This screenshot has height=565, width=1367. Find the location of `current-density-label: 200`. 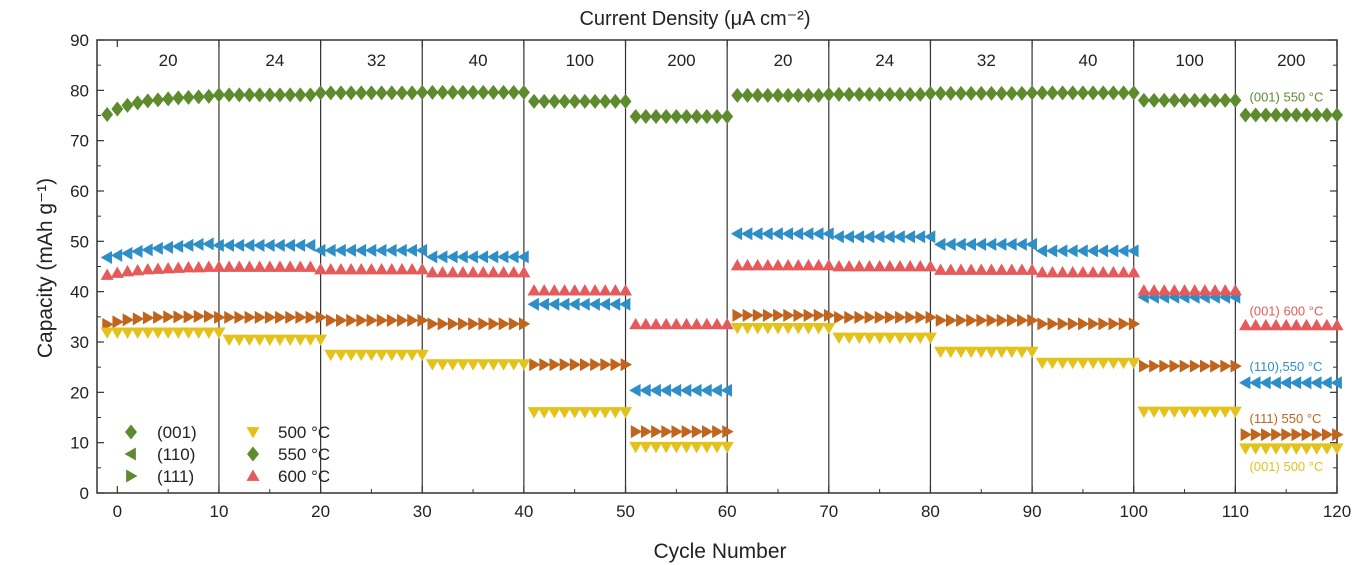

current-density-label: 200 is located at coordinates (1291, 60).